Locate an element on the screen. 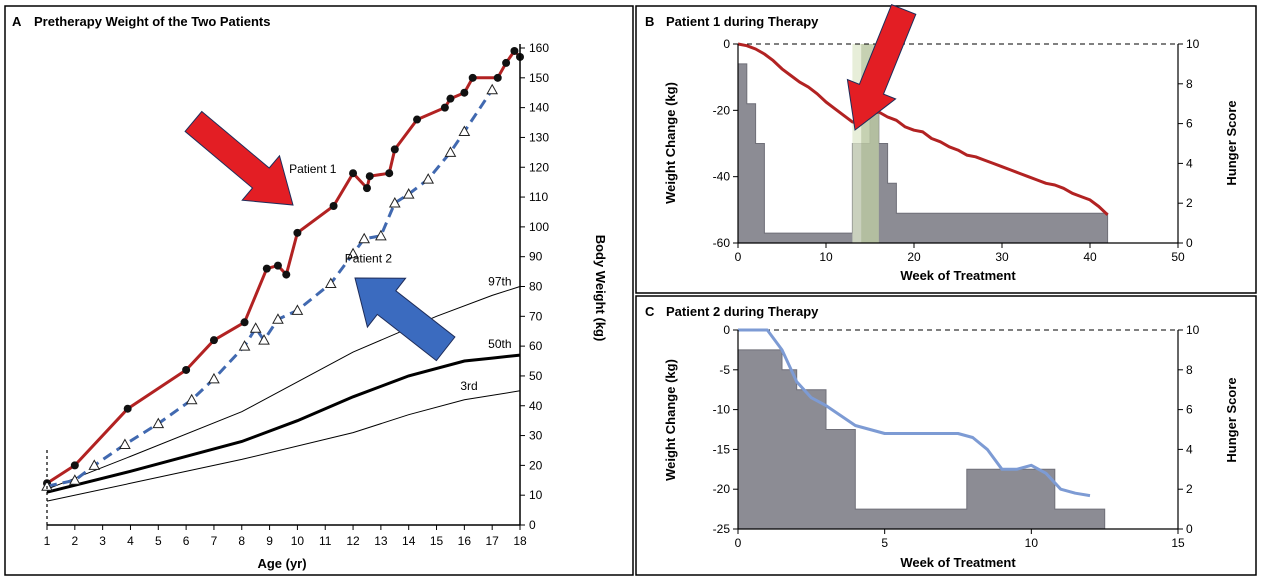 The image size is (1261, 579). y-tick-label: 130 is located at coordinates (539, 137).